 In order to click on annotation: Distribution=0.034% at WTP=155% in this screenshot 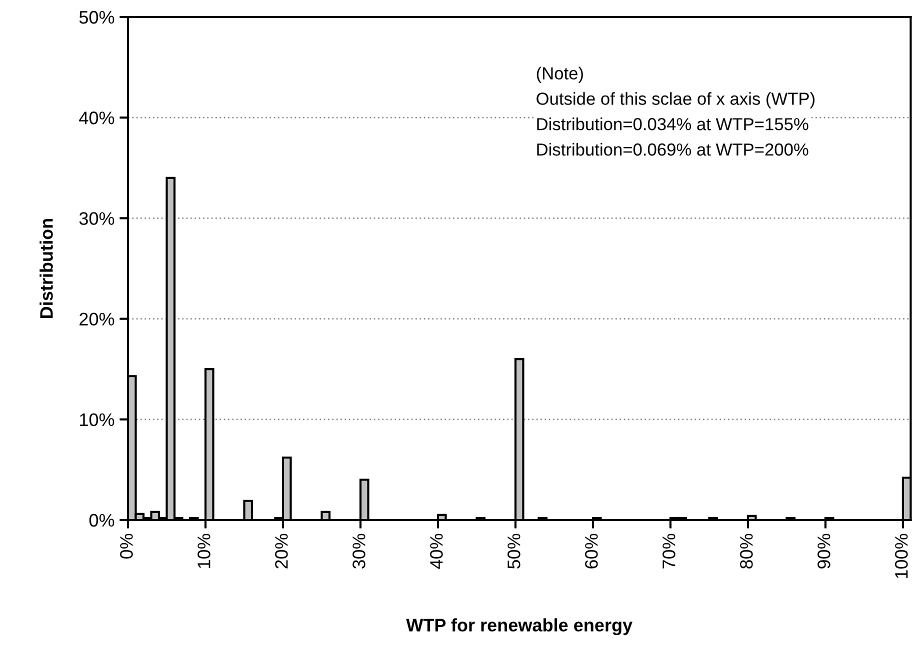, I will do `click(672, 124)`.